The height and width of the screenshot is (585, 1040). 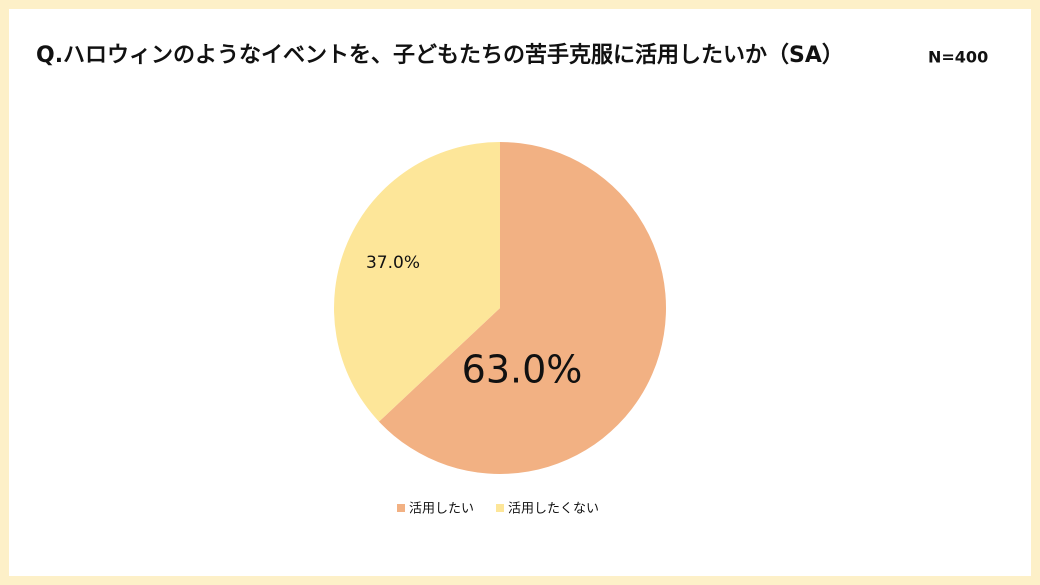 I want to click on legend-label: 活用したくない, so click(x=553, y=509).